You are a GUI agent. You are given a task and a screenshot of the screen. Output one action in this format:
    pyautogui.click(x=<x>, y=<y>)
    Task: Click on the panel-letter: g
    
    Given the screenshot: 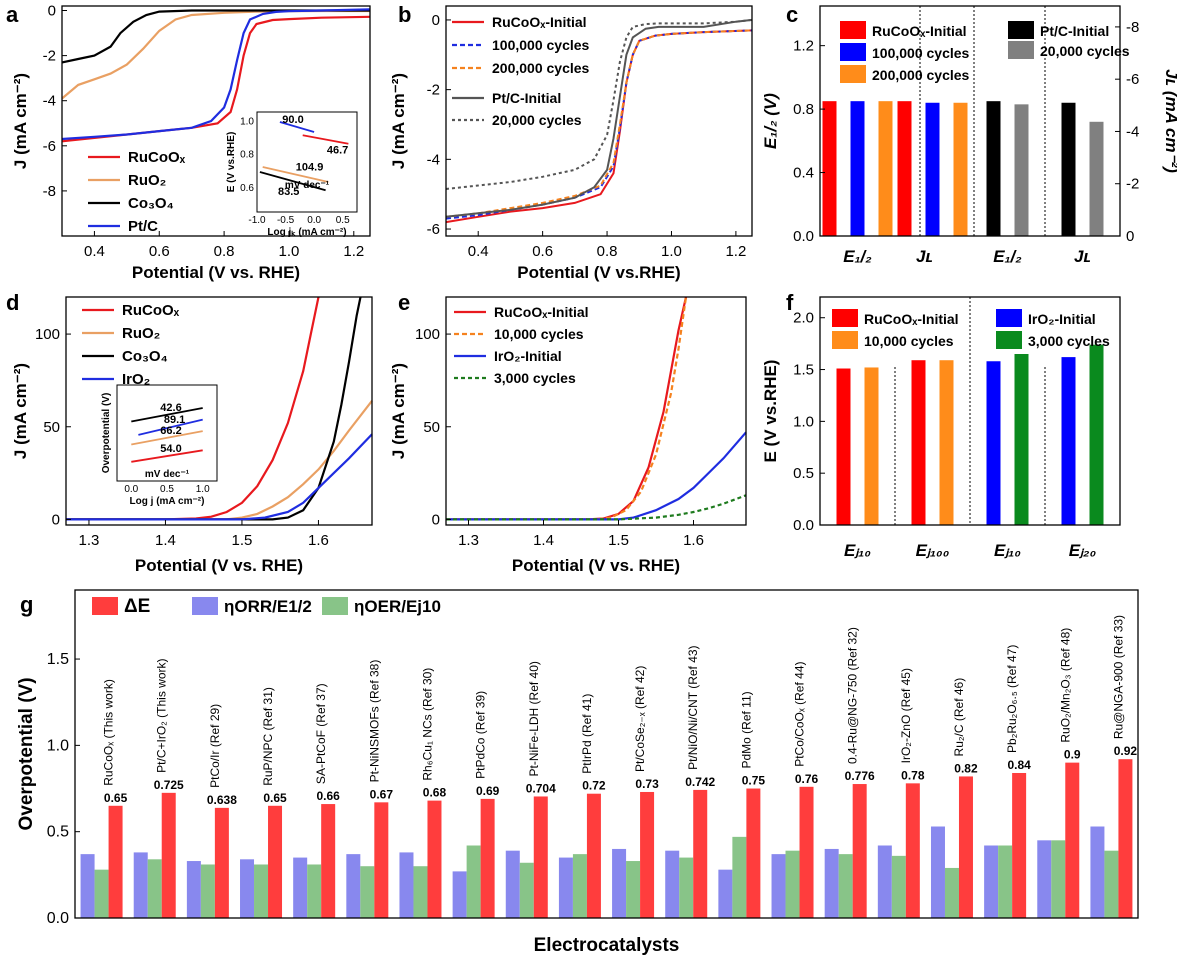 What is the action you would take?
    pyautogui.click(x=26, y=604)
    